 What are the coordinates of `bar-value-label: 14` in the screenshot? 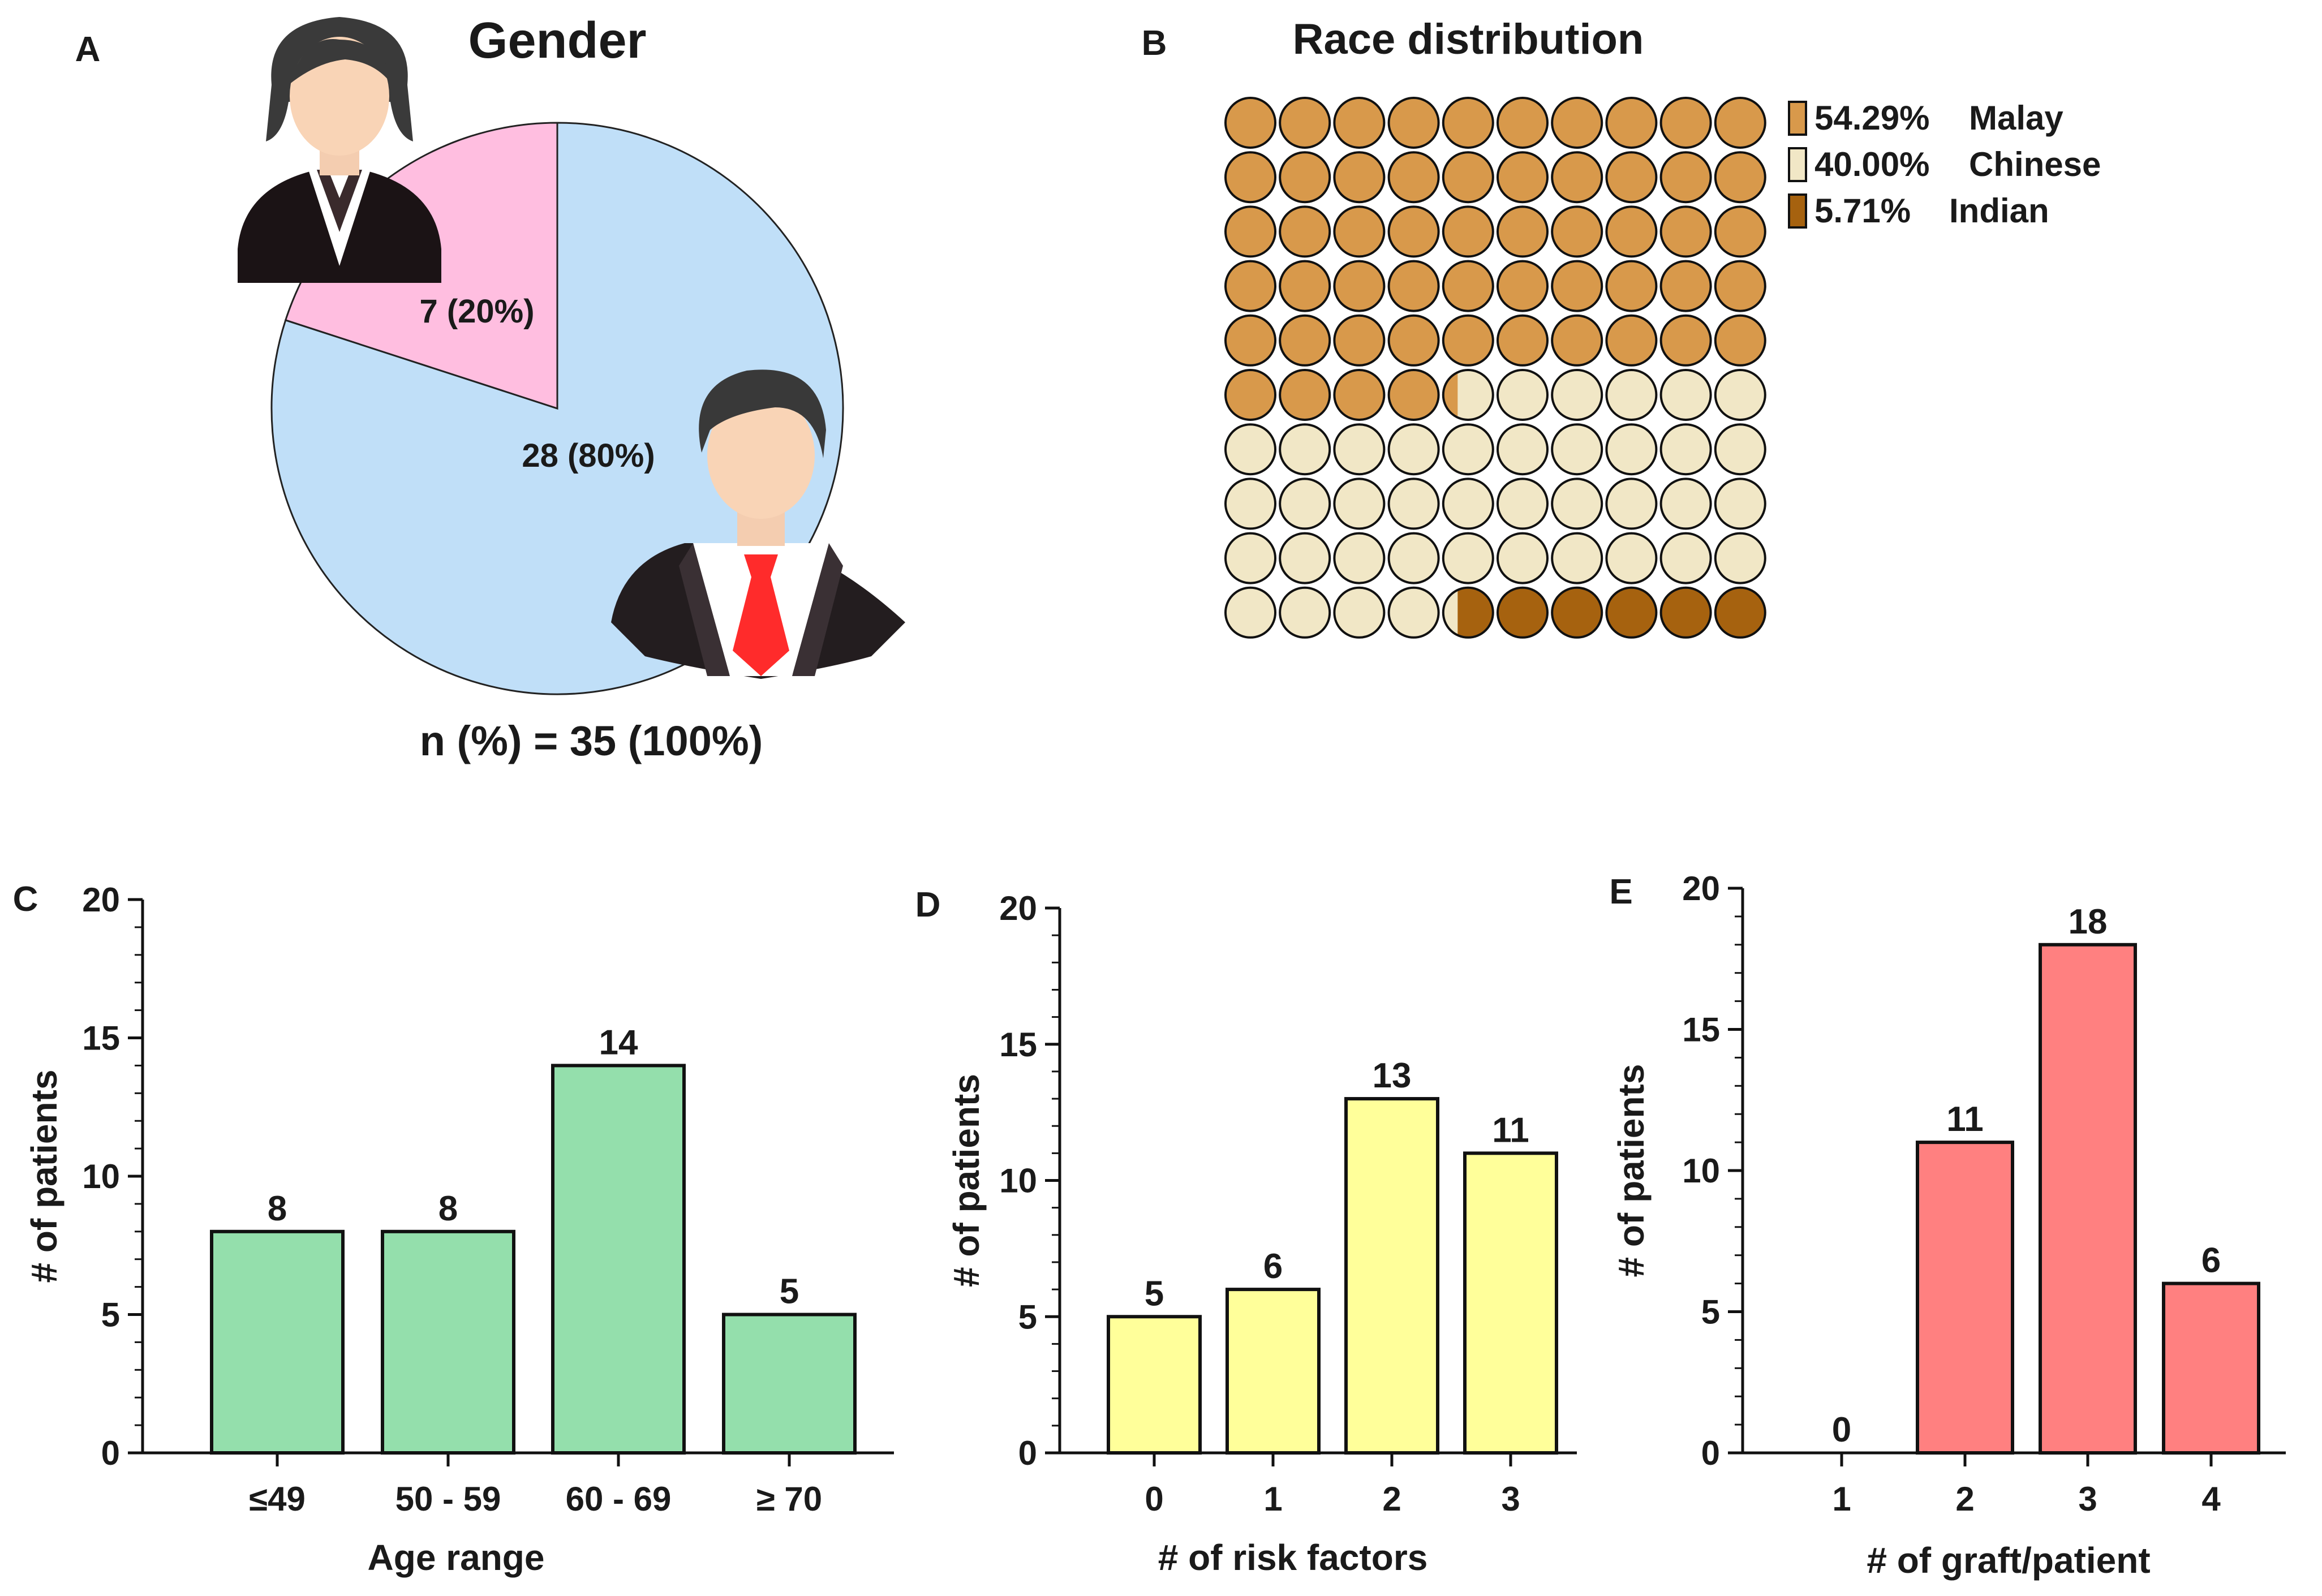 It's located at (618, 1042).